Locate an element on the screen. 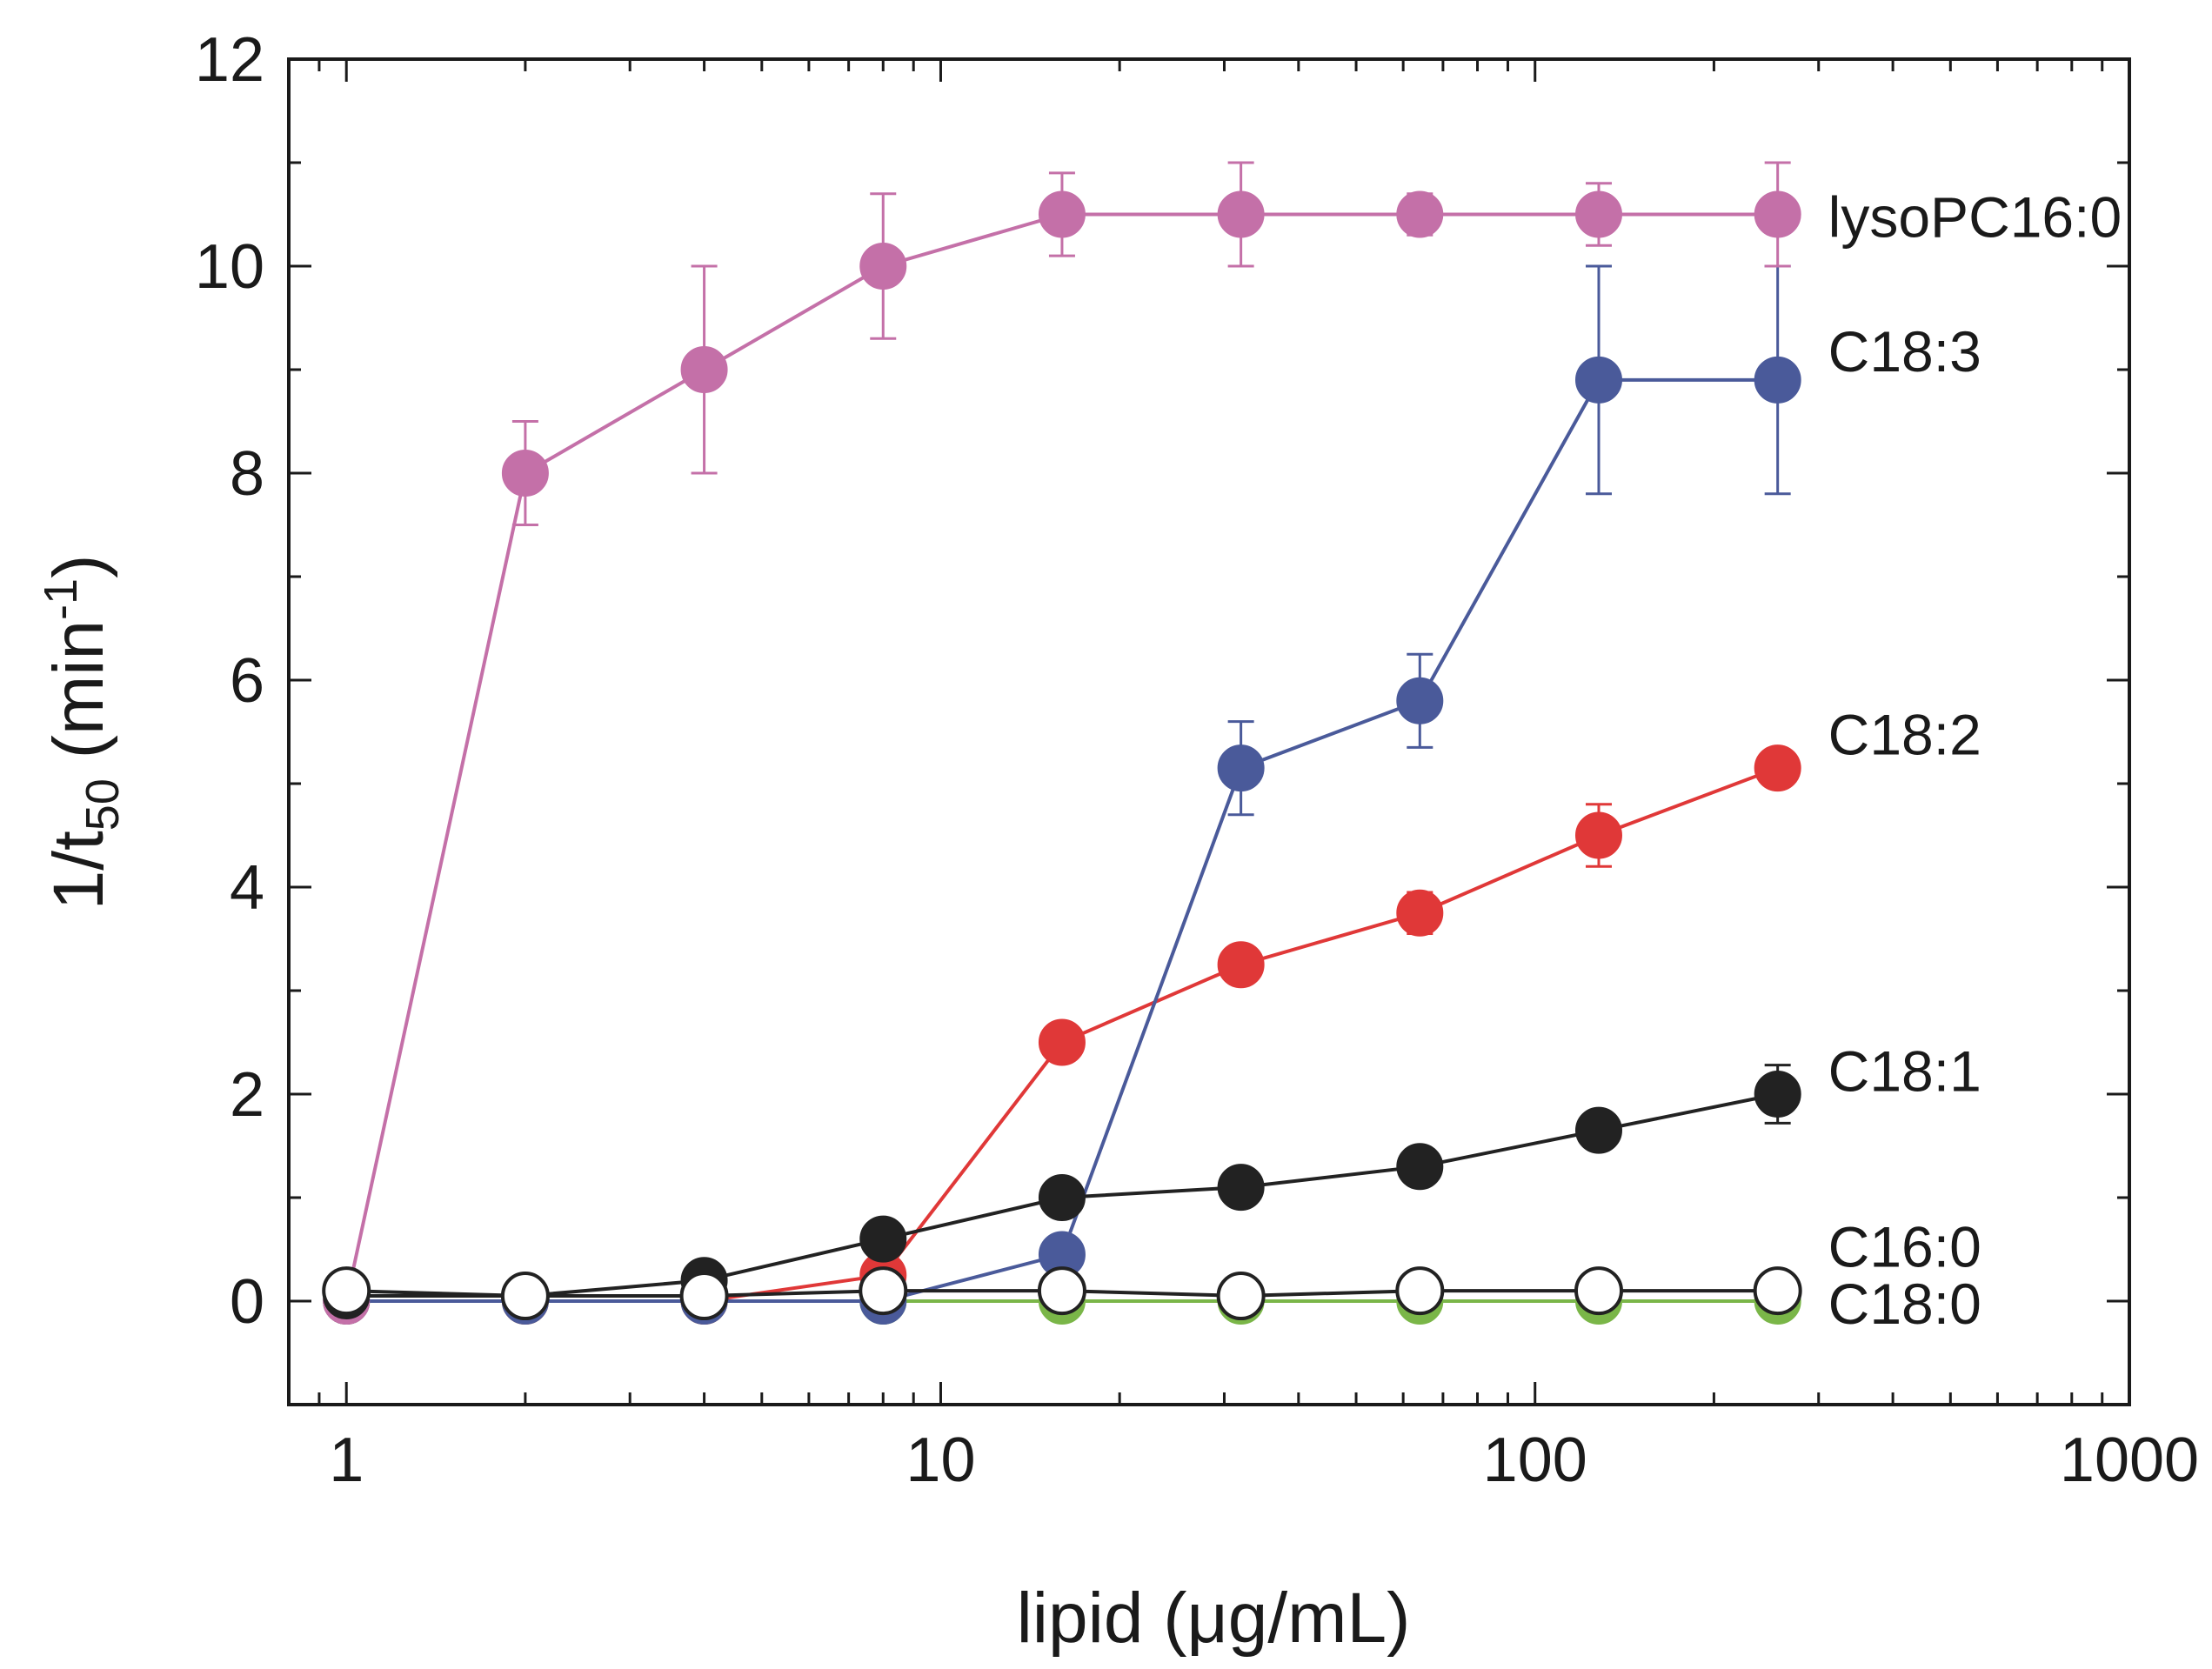  y-tick-label: 4 is located at coordinates (247, 888).